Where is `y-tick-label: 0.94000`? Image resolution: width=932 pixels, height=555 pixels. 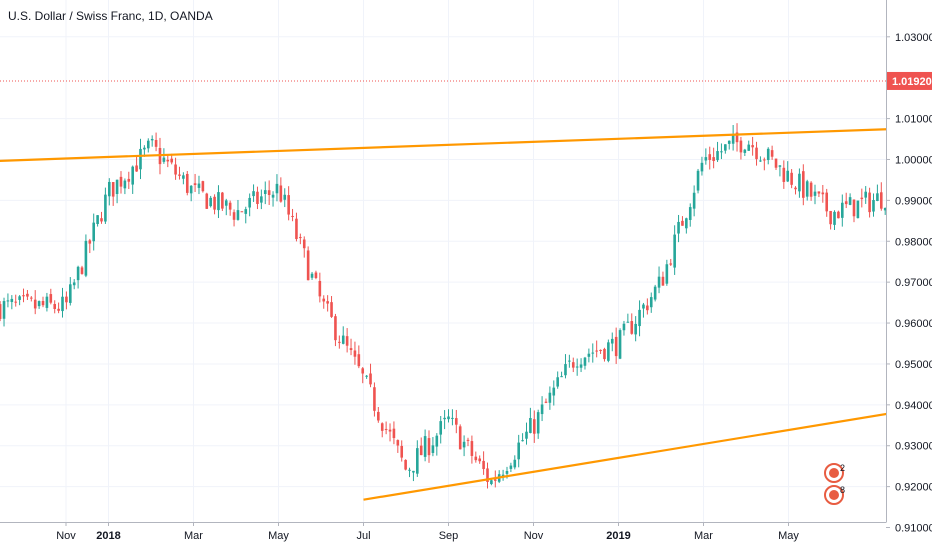
y-tick-label: 0.94000 is located at coordinates (913, 406).